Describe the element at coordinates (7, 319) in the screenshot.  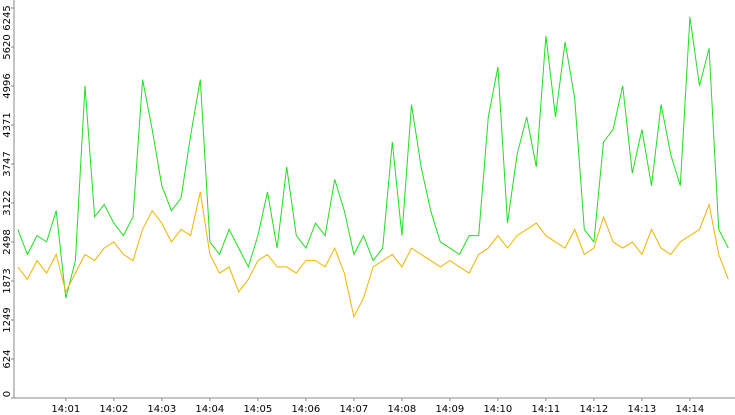
I see `y-tick-label: 1249` at that location.